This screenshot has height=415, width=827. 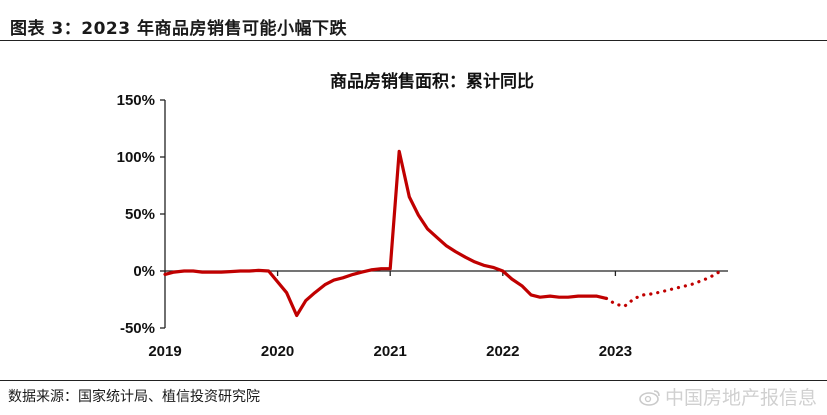 I want to click on y-tick-label: -50%, so click(x=137, y=328).